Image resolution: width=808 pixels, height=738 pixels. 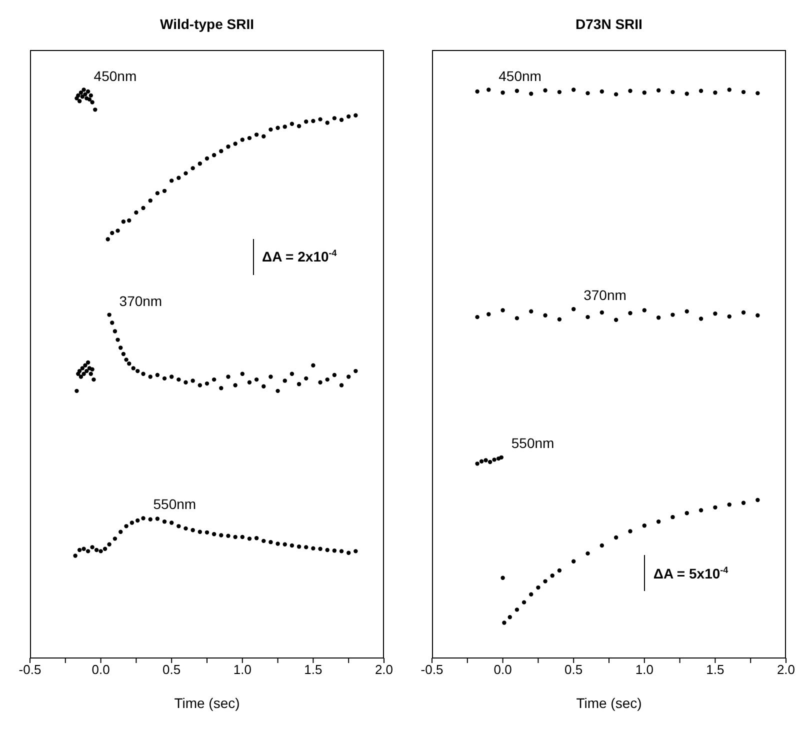 What do you see at coordinates (573, 670) in the screenshot?
I see `x-tick-label: 0.5` at bounding box center [573, 670].